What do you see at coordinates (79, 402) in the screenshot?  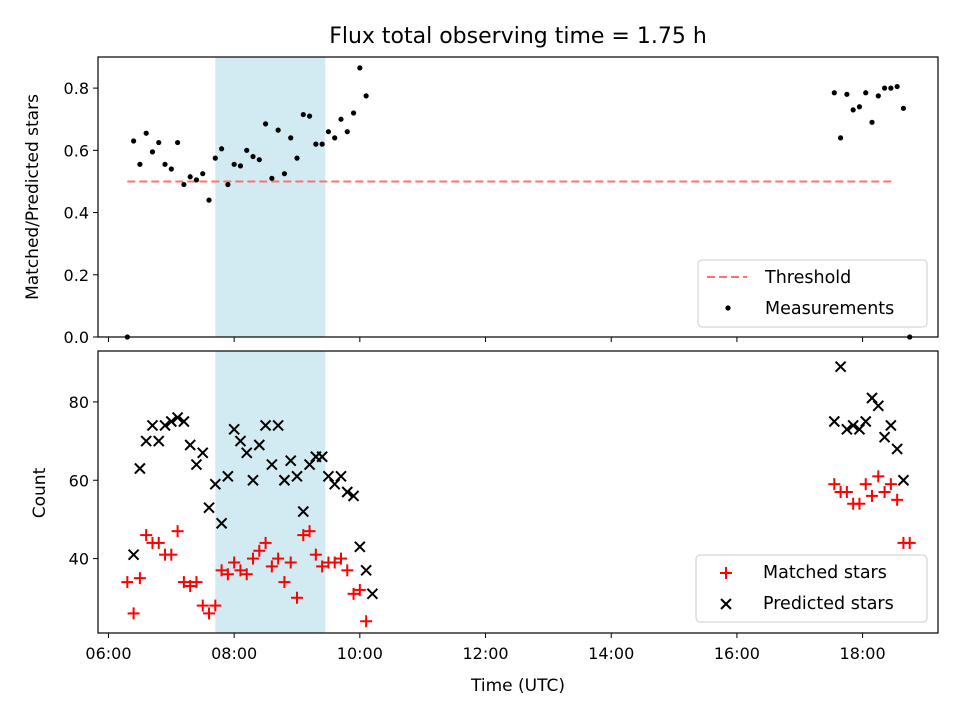 I see `count-y-tick-label: 80` at bounding box center [79, 402].